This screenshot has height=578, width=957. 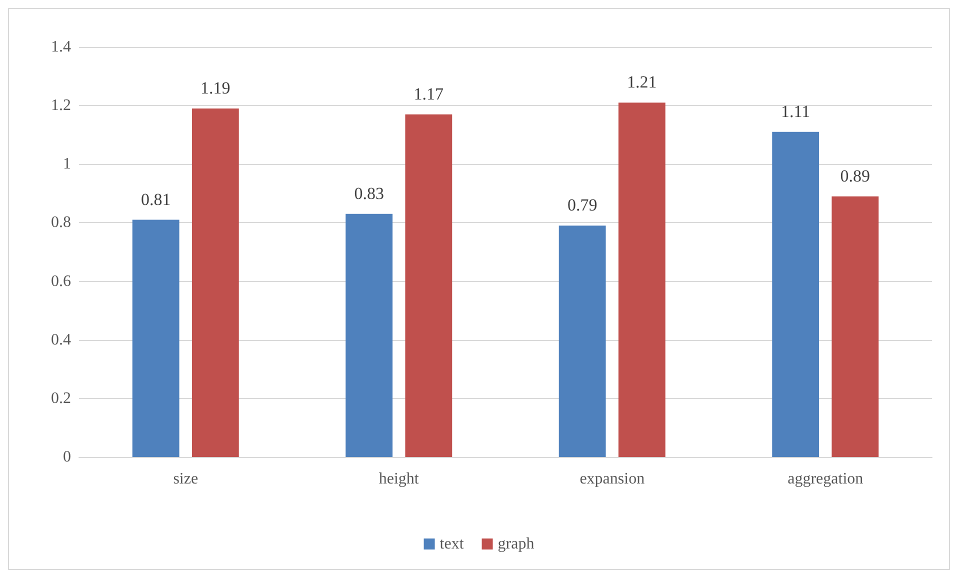 I want to click on legend-label: text, so click(x=452, y=544).